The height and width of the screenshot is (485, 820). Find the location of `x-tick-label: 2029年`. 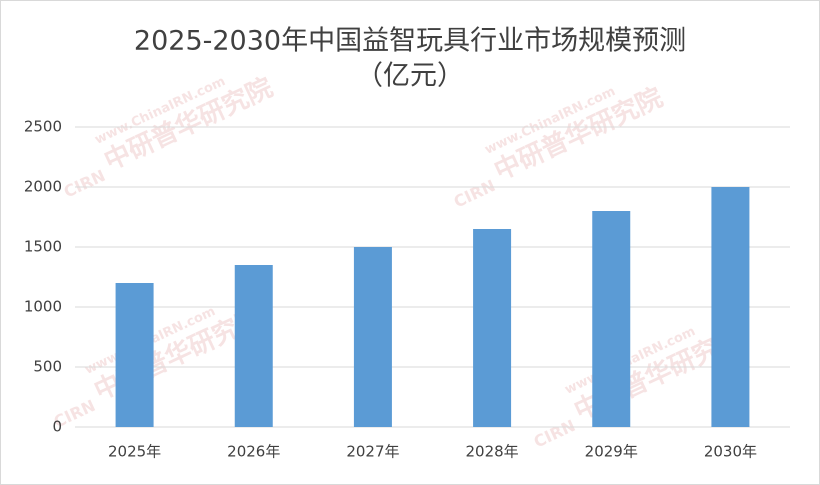

x-tick-label: 2029年 is located at coordinates (611, 452).